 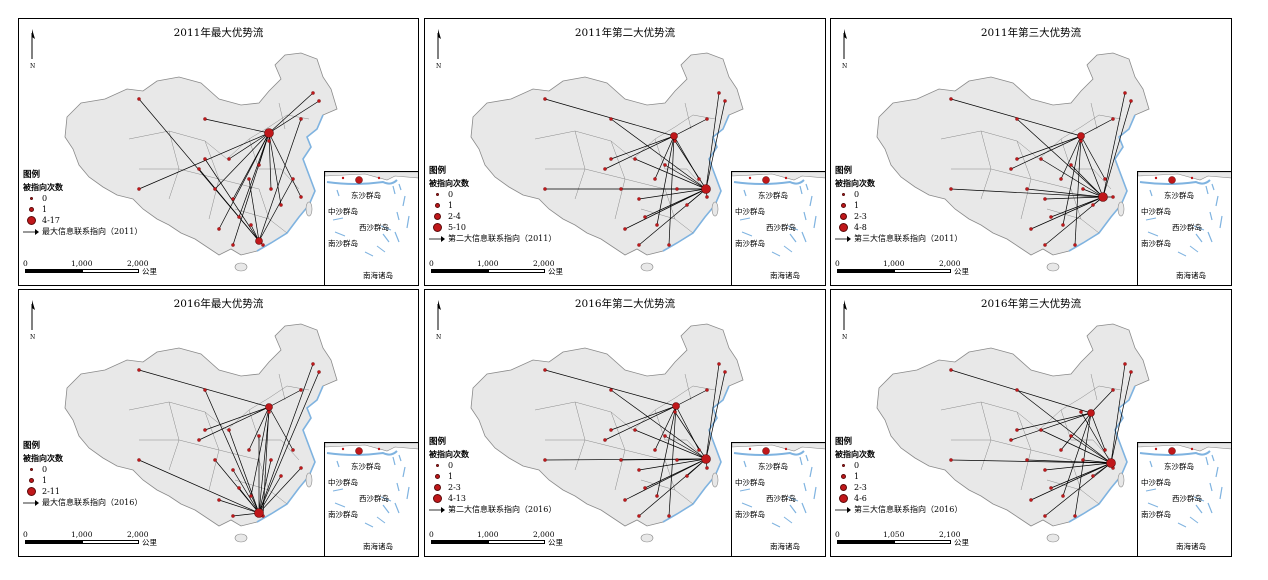 I want to click on north-label: N, so click(x=439, y=66).